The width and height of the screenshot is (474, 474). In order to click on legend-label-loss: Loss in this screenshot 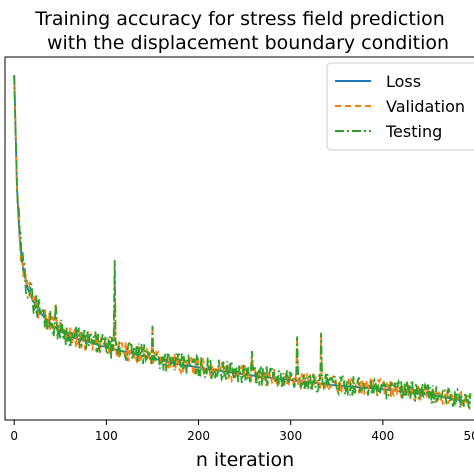, I will do `click(403, 81)`.